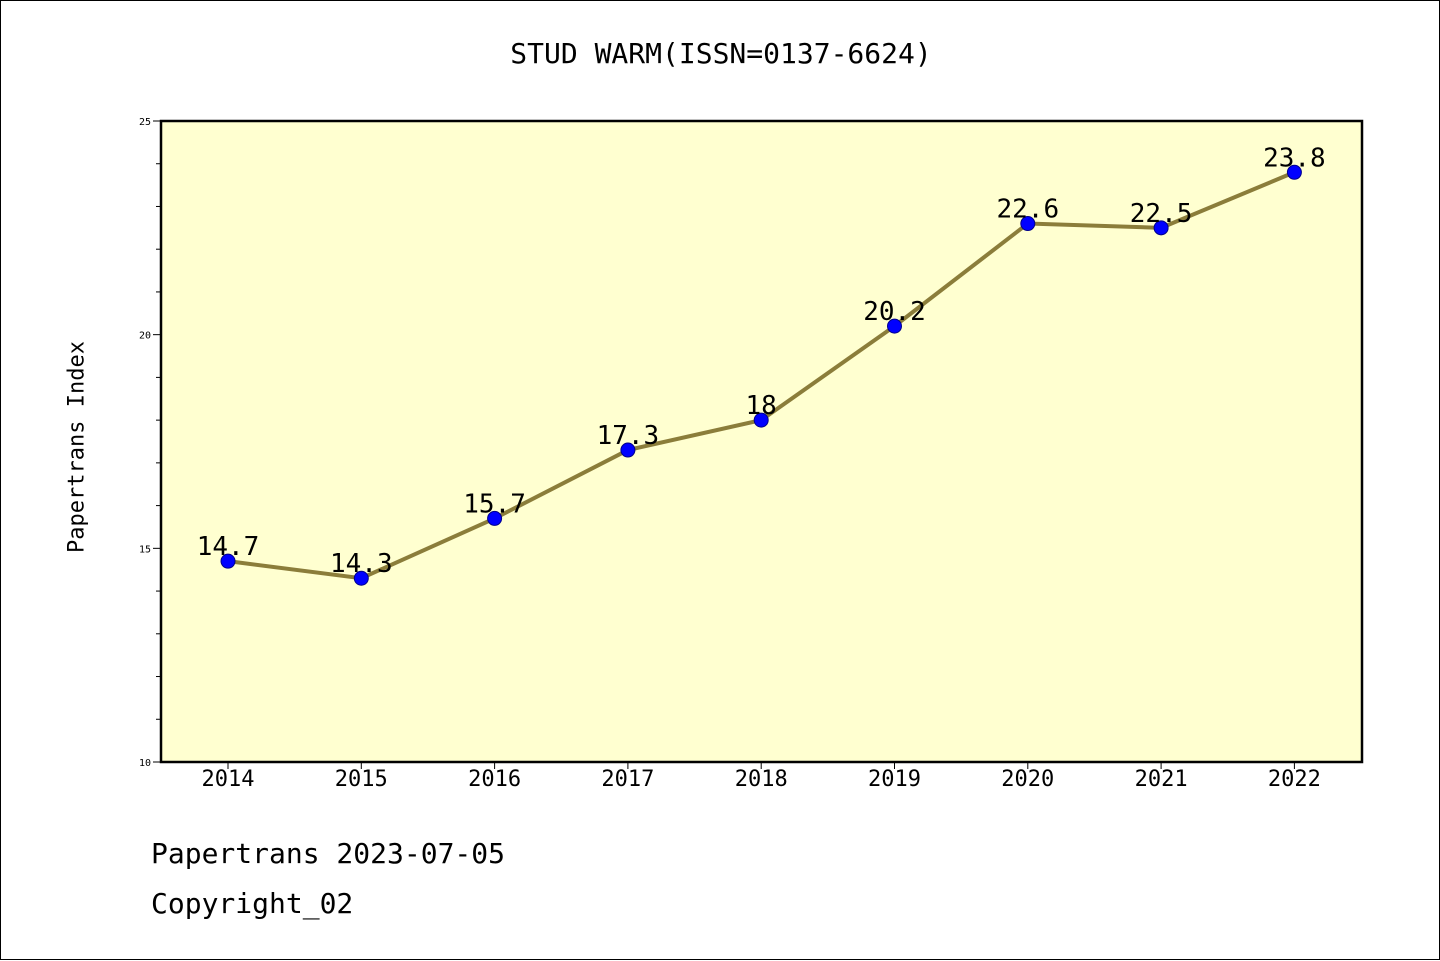 This screenshot has height=961, width=1440. I want to click on data-label: 20.2, so click(894, 312).